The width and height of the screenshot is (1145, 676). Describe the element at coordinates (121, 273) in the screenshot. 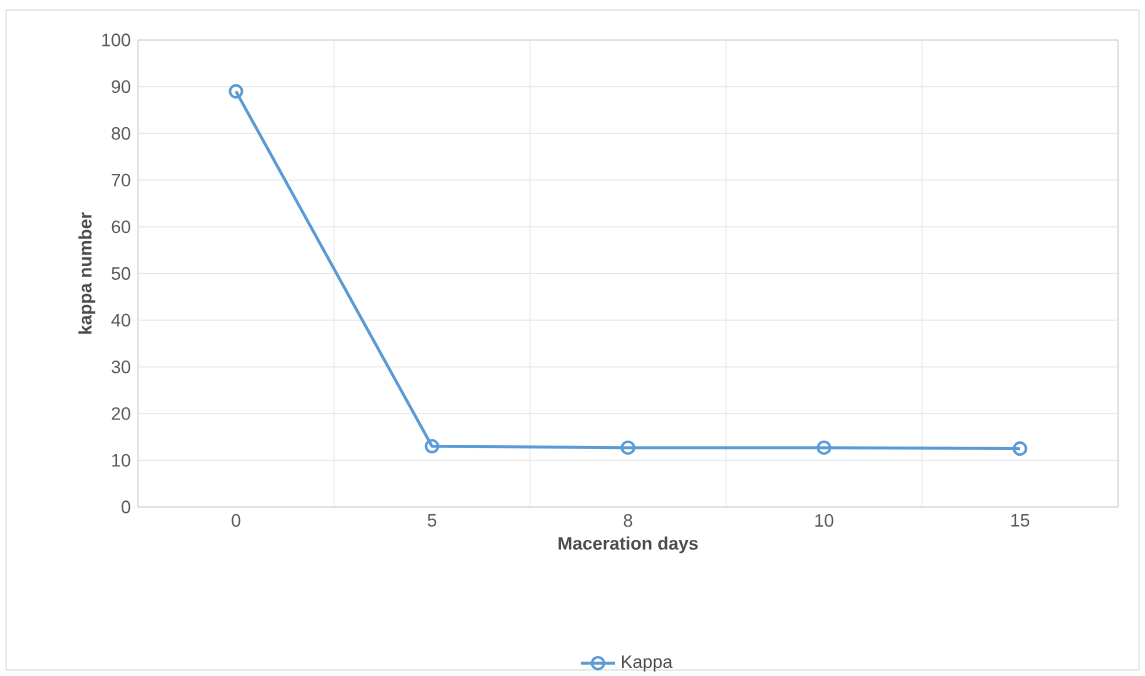

I see `y-tick-label: 50` at that location.